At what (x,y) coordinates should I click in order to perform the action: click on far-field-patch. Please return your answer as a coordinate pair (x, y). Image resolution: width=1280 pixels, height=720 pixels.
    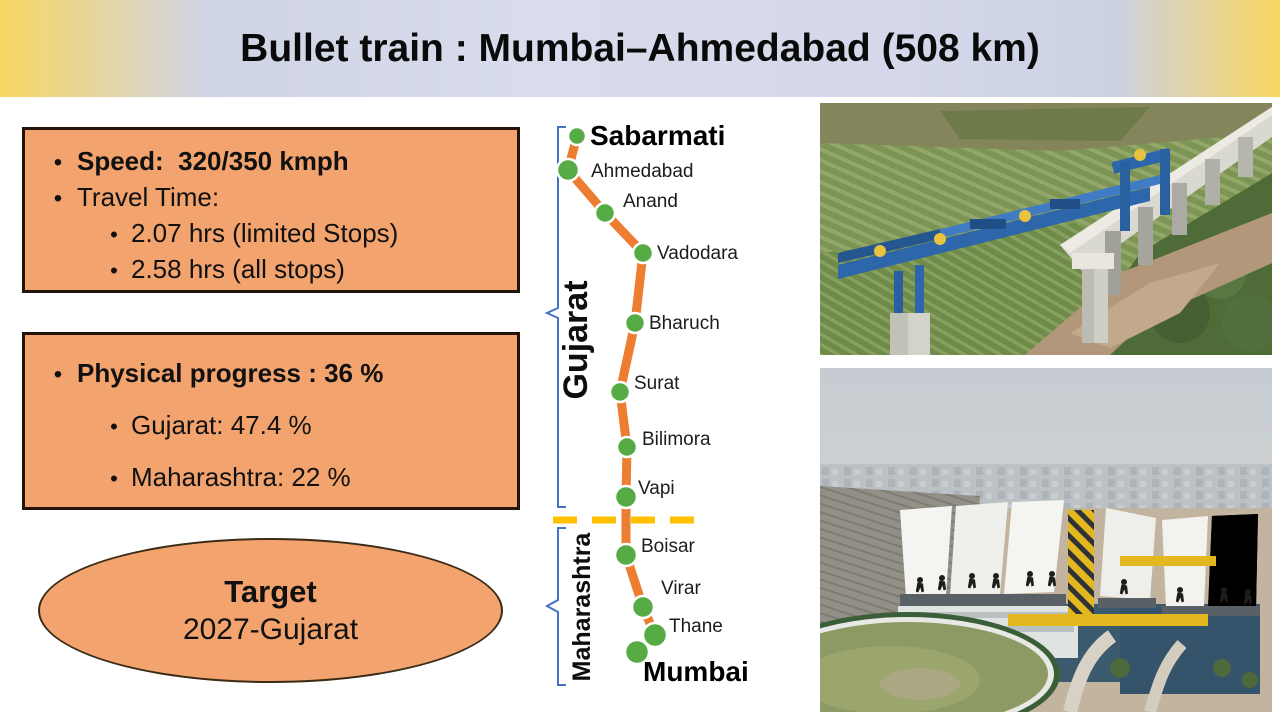
    Looking at the image, I should click on (1045, 124).